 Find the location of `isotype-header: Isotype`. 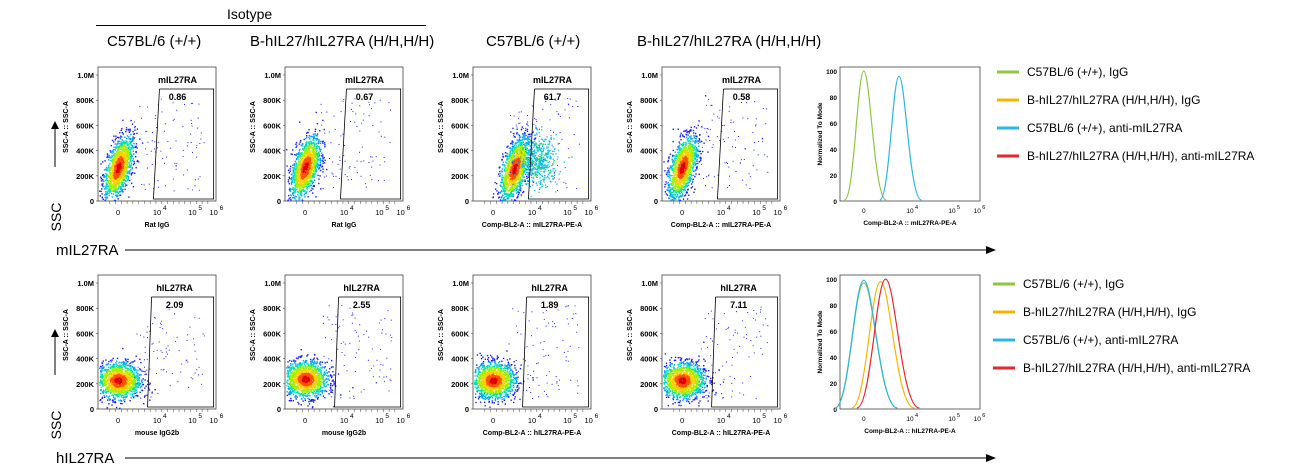

isotype-header: Isotype is located at coordinates (250, 14).